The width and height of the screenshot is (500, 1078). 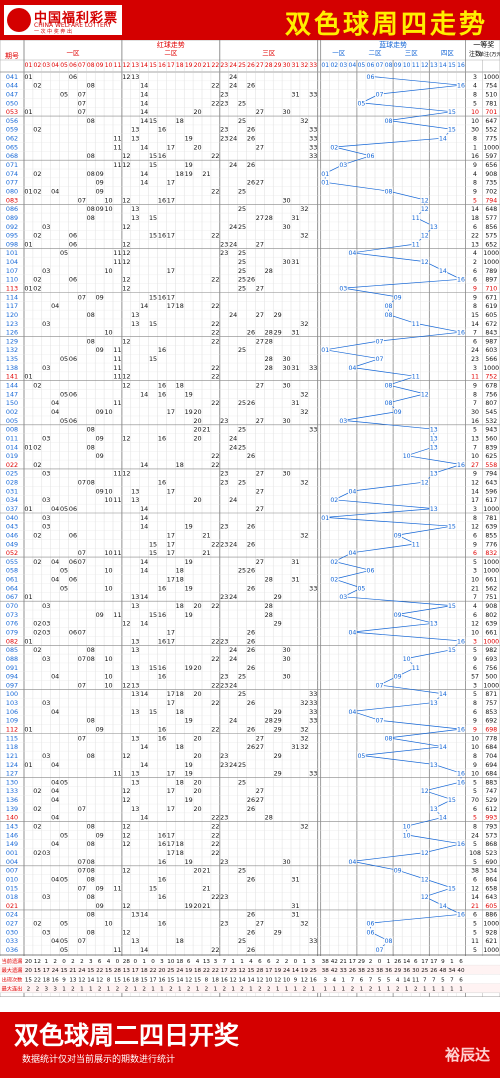 What do you see at coordinates (242, 980) in the screenshot?
I see `summary-red-value: 14` at bounding box center [242, 980].